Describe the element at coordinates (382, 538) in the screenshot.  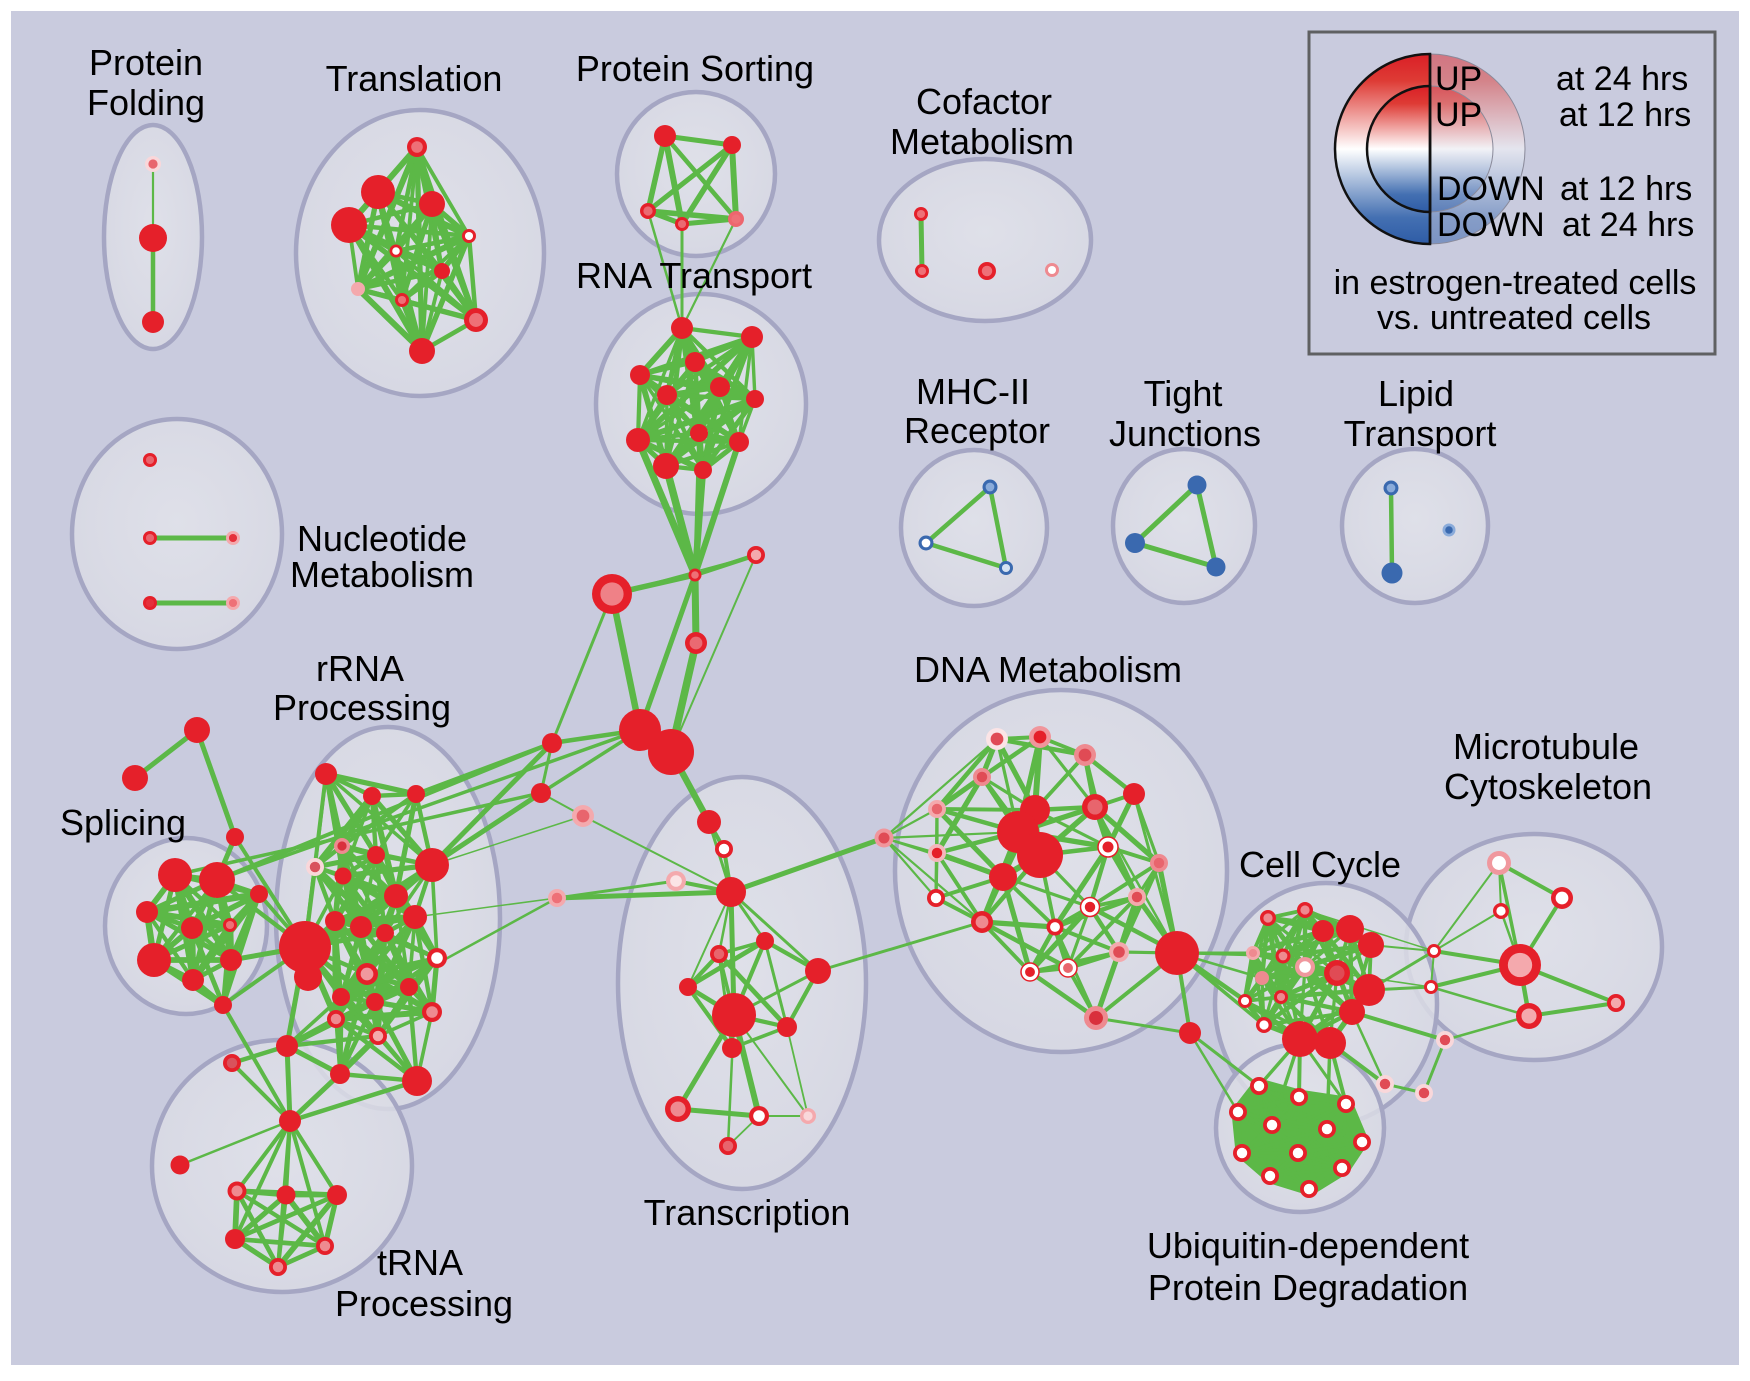
I see `svg-text: Nucleotide` at that location.